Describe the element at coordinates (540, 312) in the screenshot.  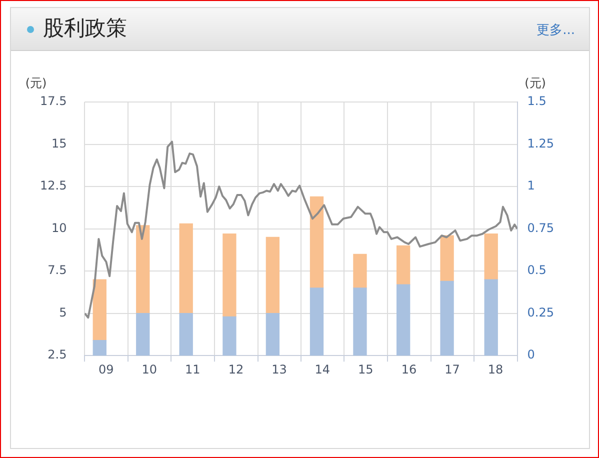
I see `y2-tick-label: 0.25` at that location.